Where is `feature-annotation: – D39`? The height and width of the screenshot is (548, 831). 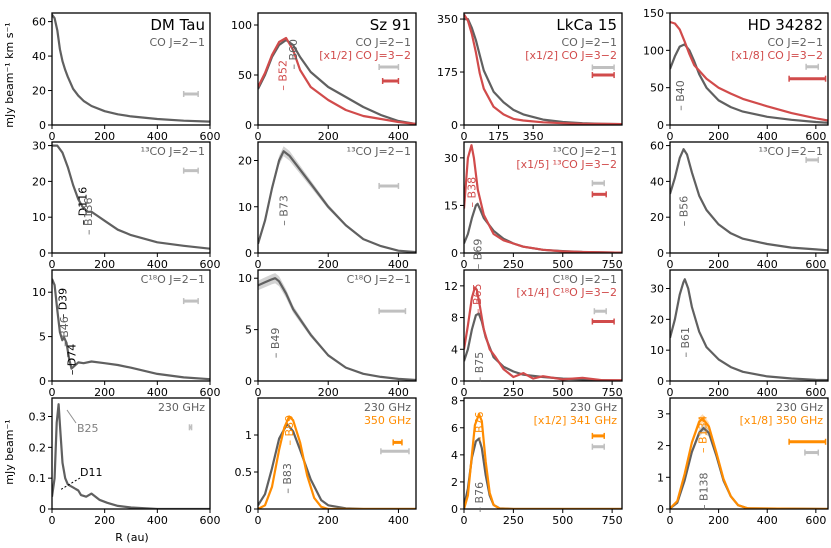
feature-annotation: – D39 is located at coordinates (62, 303).